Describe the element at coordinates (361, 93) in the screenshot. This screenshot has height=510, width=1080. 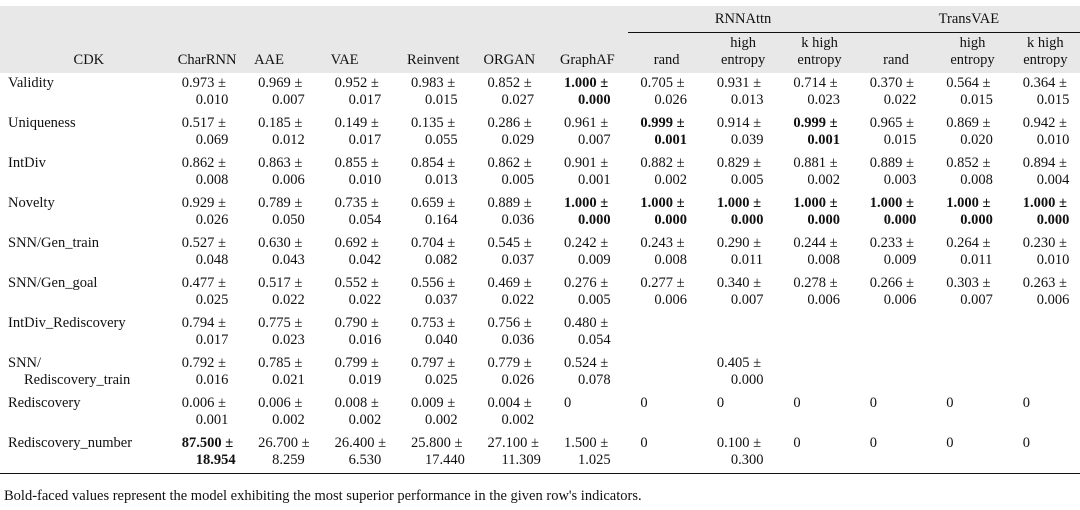
I see `value-cell: 0.952 ±0.017` at that location.